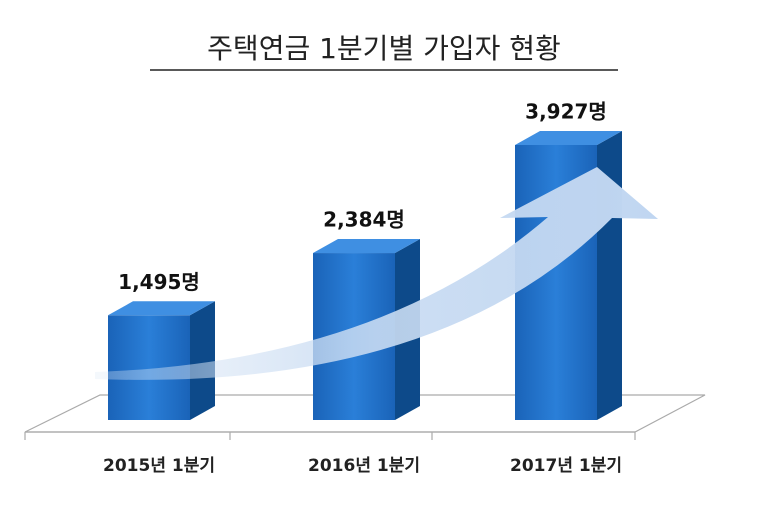  What do you see at coordinates (364, 220) in the screenshot?
I see `value-label: 2,384명` at bounding box center [364, 220].